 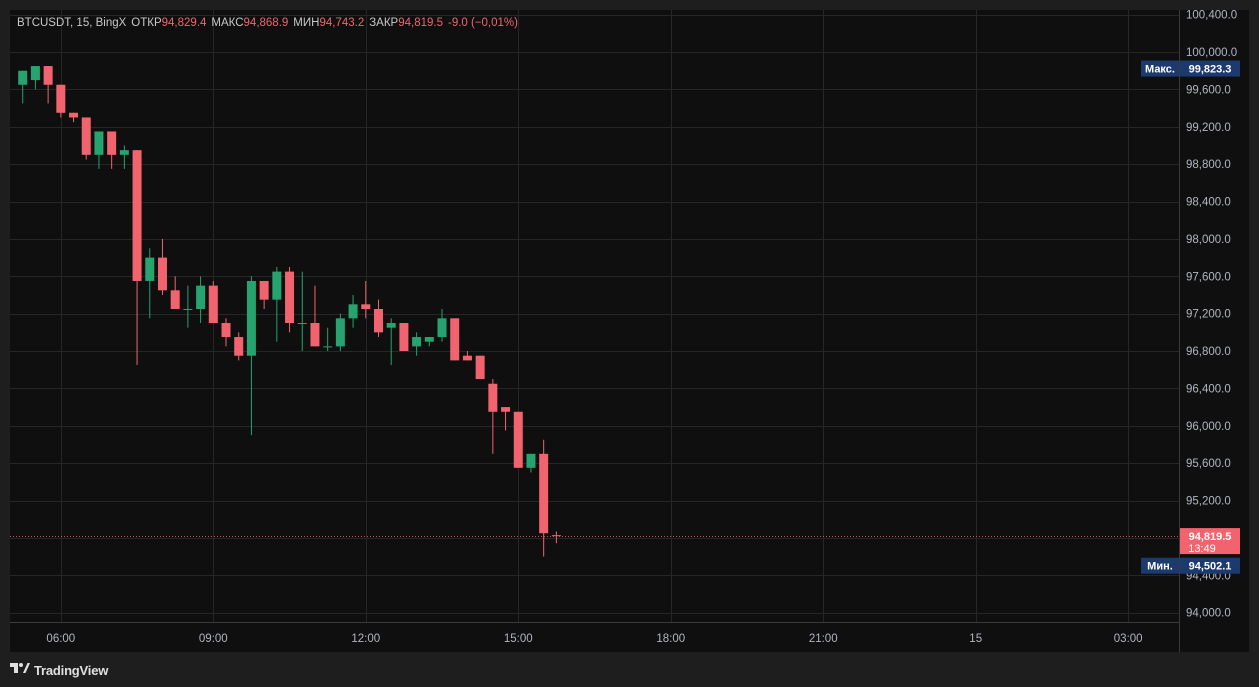 What do you see at coordinates (1208, 277) in the screenshot?
I see `price-tick-label: 97,600.0` at bounding box center [1208, 277].